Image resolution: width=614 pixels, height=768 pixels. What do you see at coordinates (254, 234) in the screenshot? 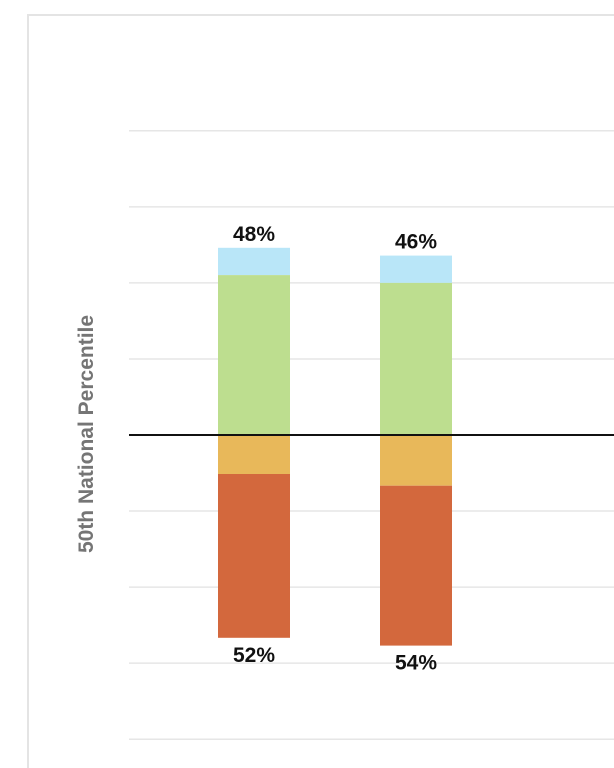
I see `data-label-above: 48%` at bounding box center [254, 234].